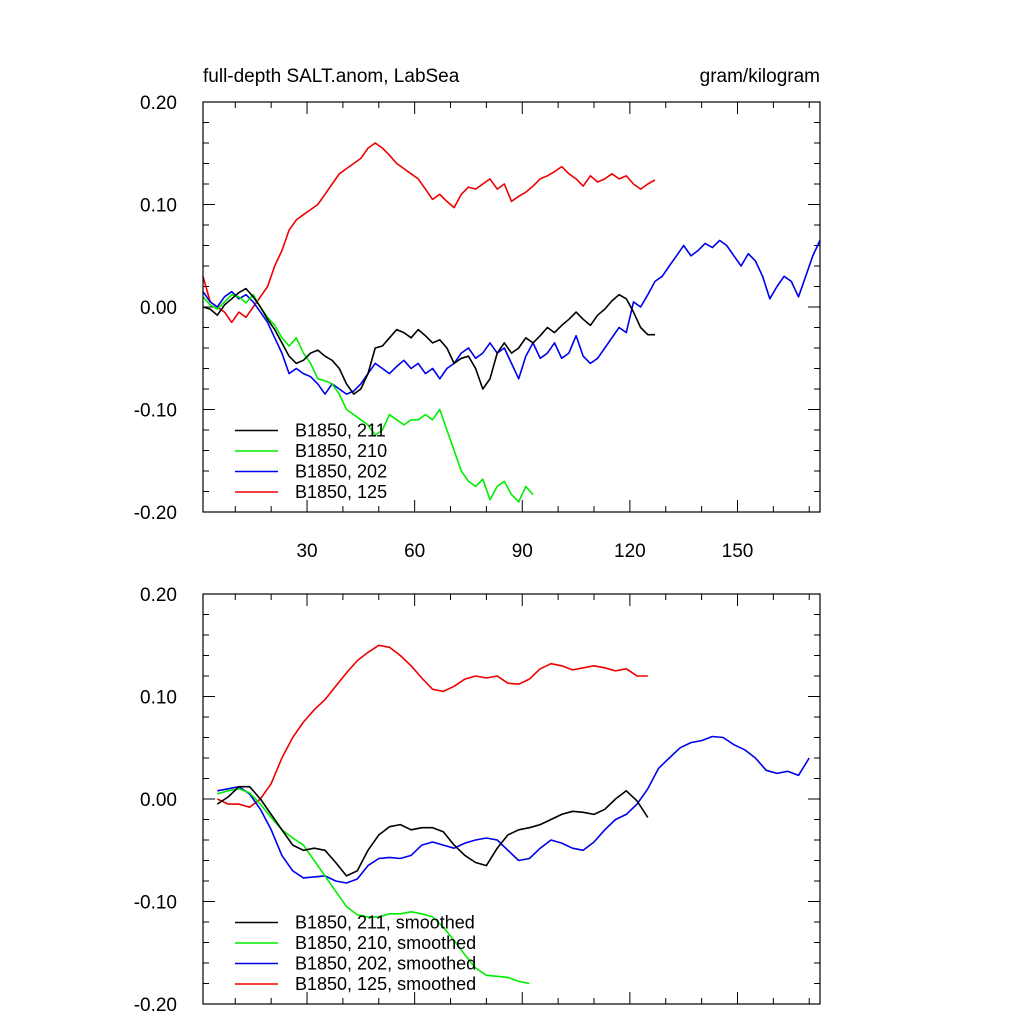 The image size is (1024, 1024). Describe the element at coordinates (385, 964) in the screenshot. I see `legend-label: B1850, 202, smoothed` at that location.